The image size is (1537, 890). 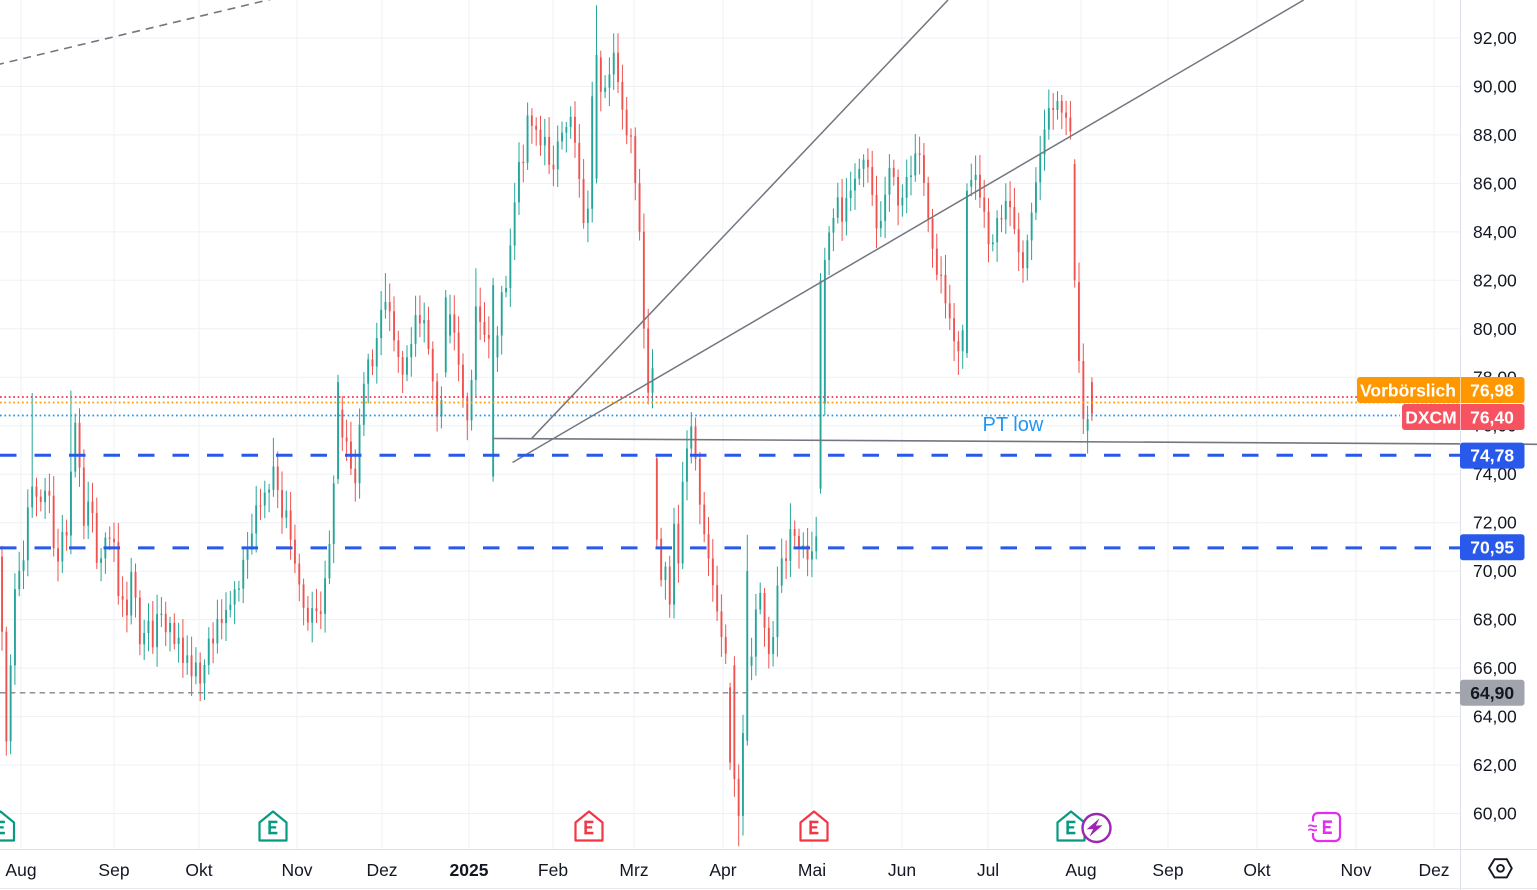 What do you see at coordinates (469, 870) in the screenshot?
I see `svg-text: 2025` at bounding box center [469, 870].